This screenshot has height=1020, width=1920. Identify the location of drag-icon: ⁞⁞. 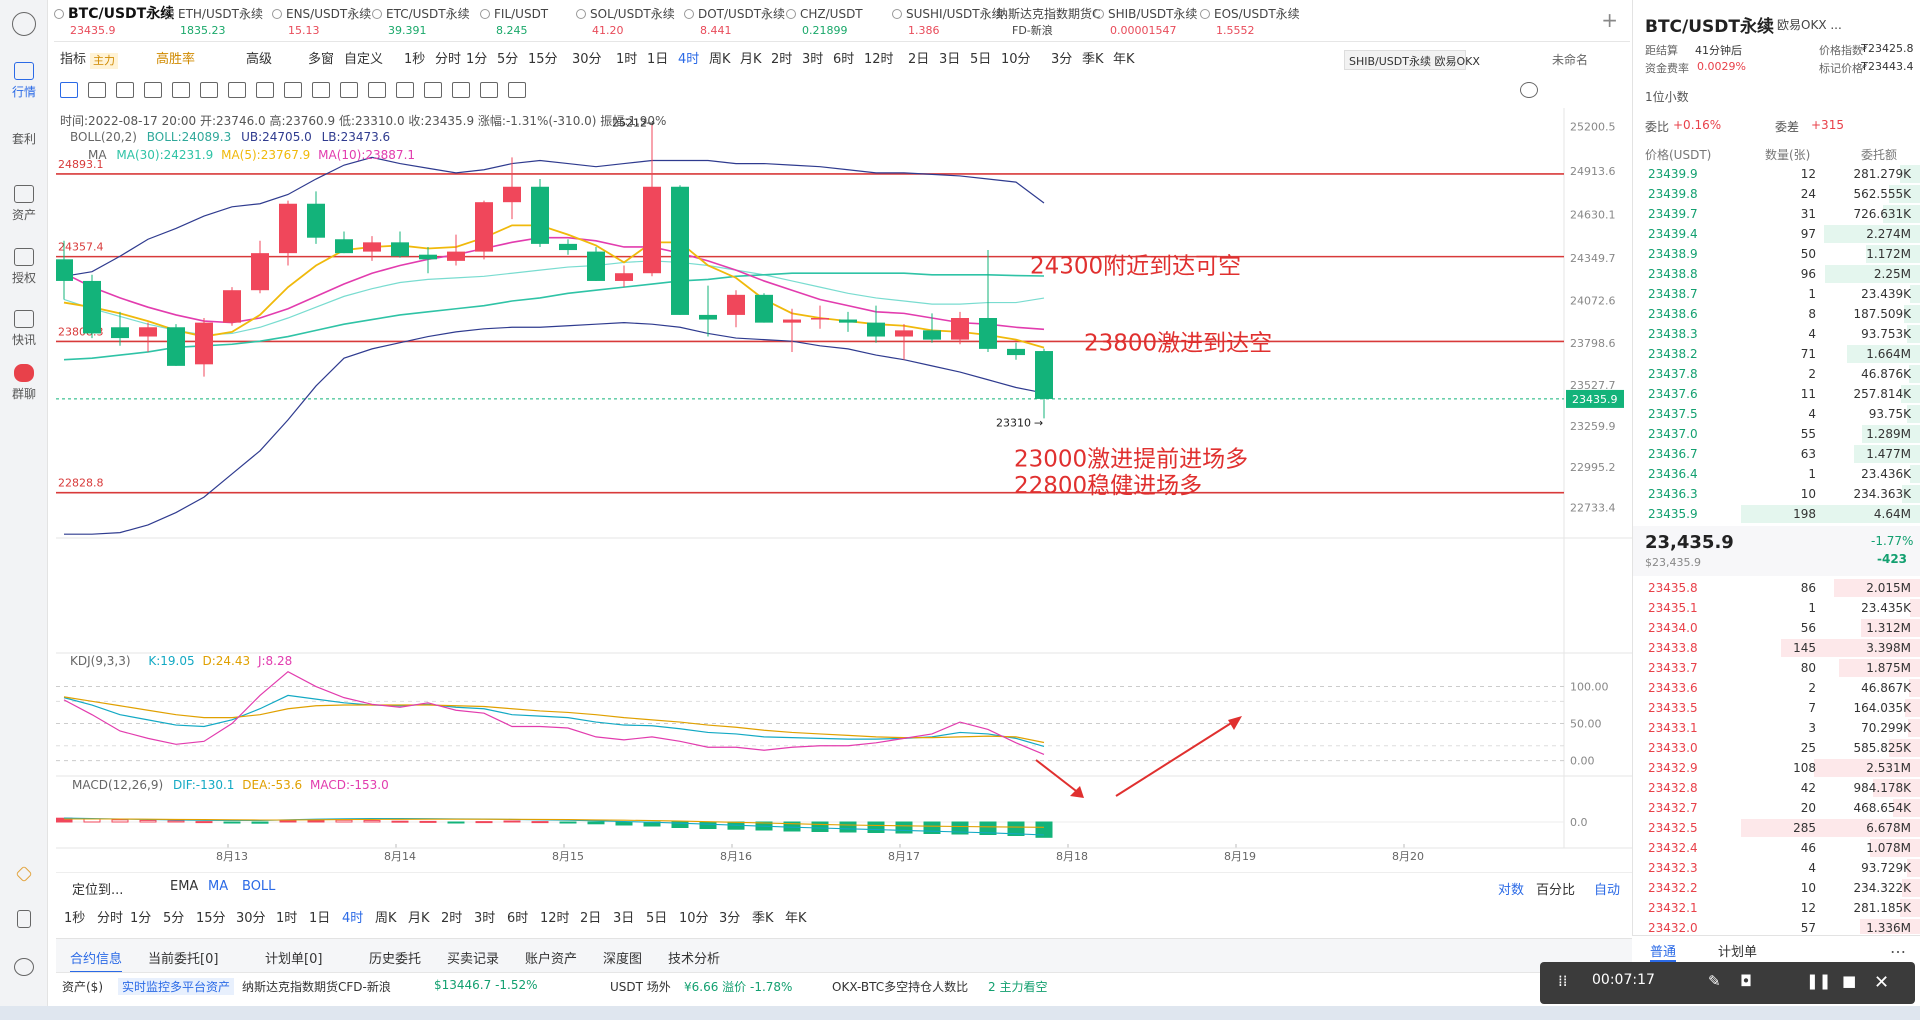
(1563, 981).